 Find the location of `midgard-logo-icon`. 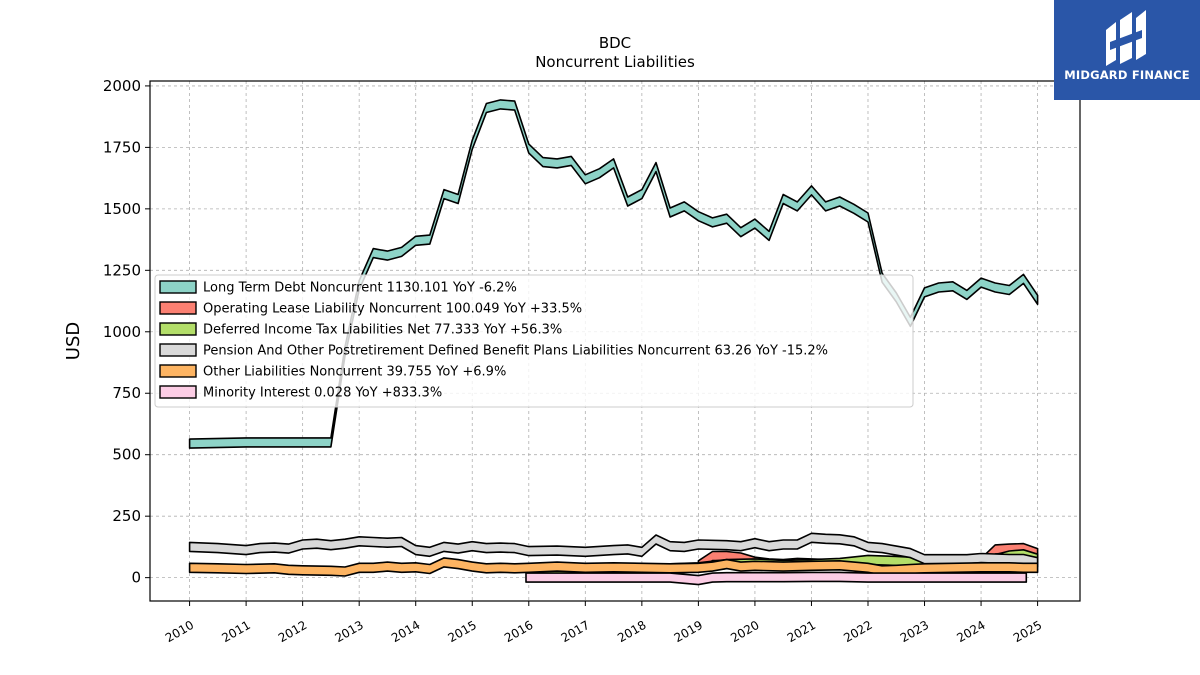

midgard-logo-icon is located at coordinates (1126, 38).